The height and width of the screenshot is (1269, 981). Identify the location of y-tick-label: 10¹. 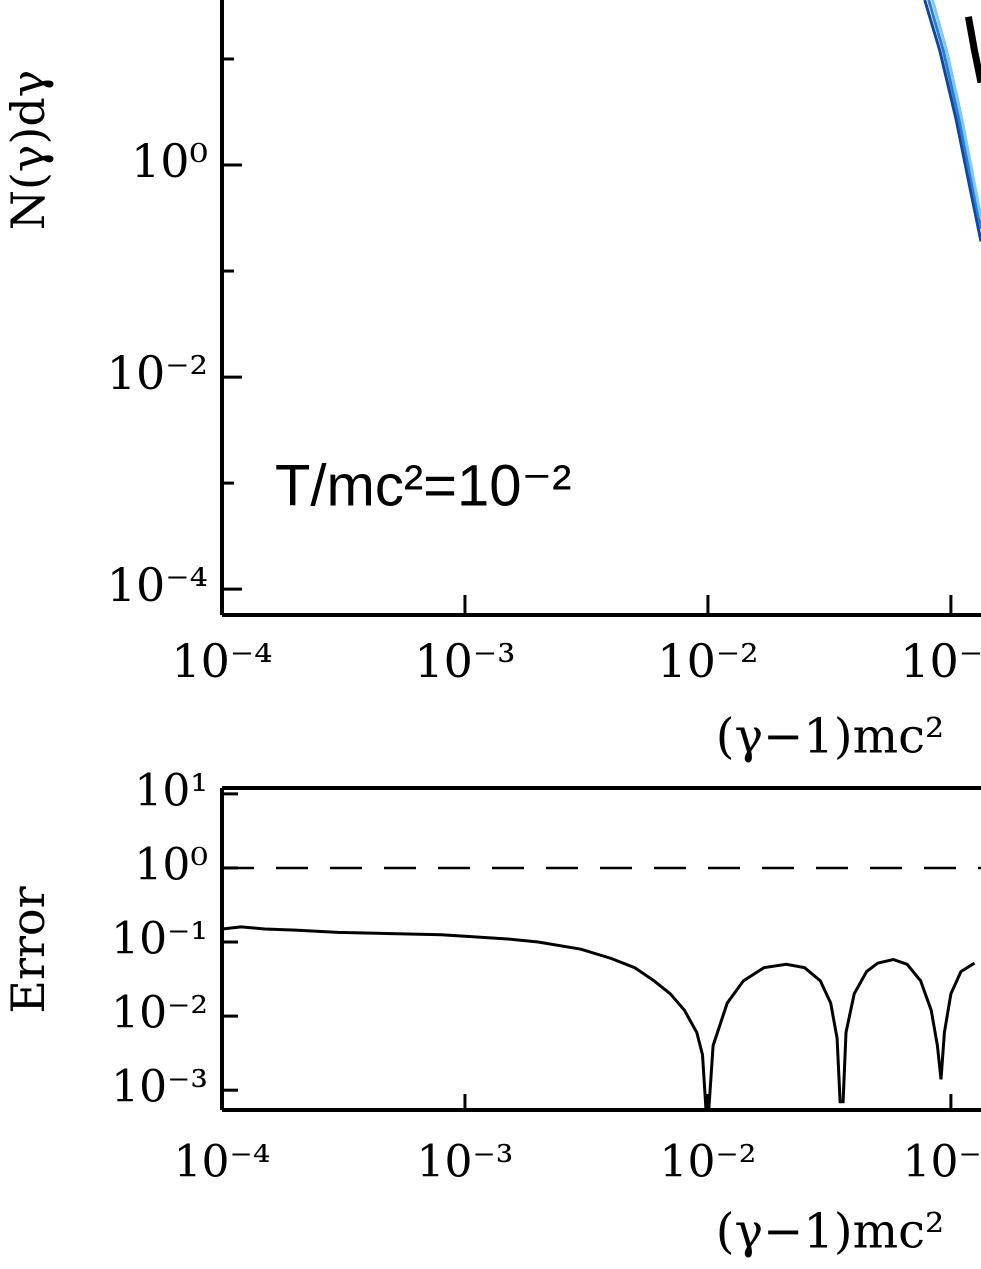
(171, 790).